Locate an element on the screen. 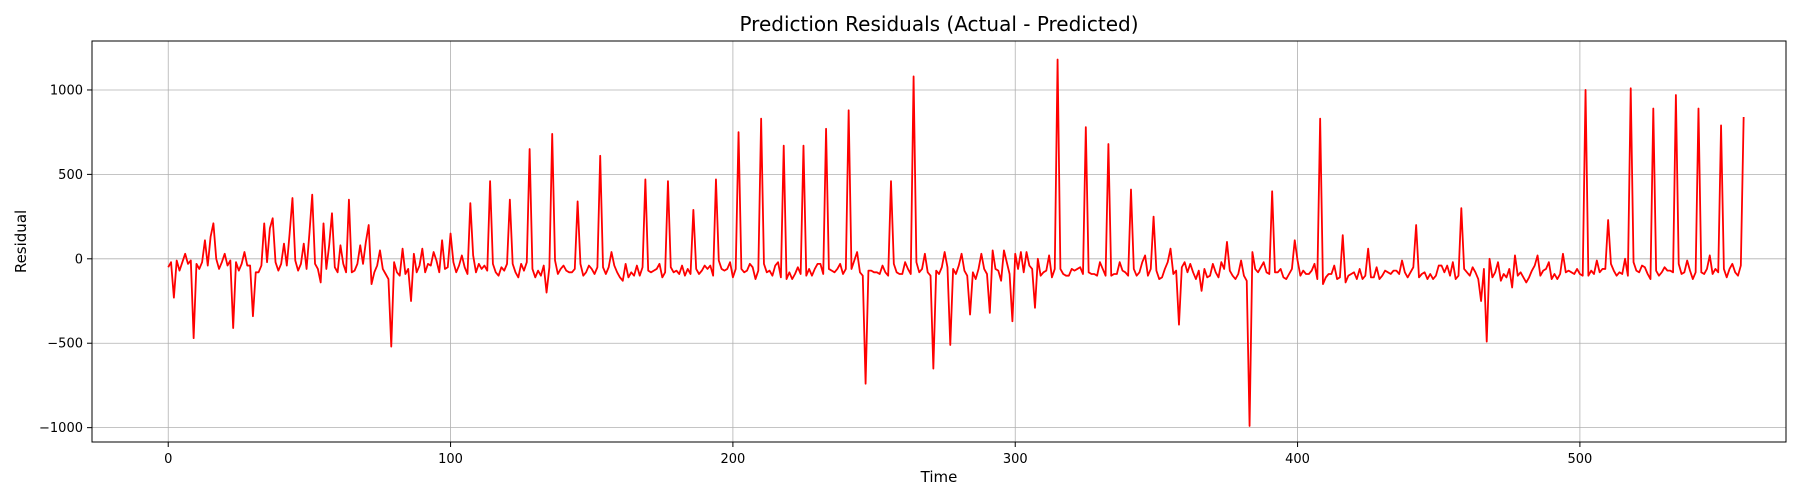  x-tick-label: 300 is located at coordinates (1015, 459).